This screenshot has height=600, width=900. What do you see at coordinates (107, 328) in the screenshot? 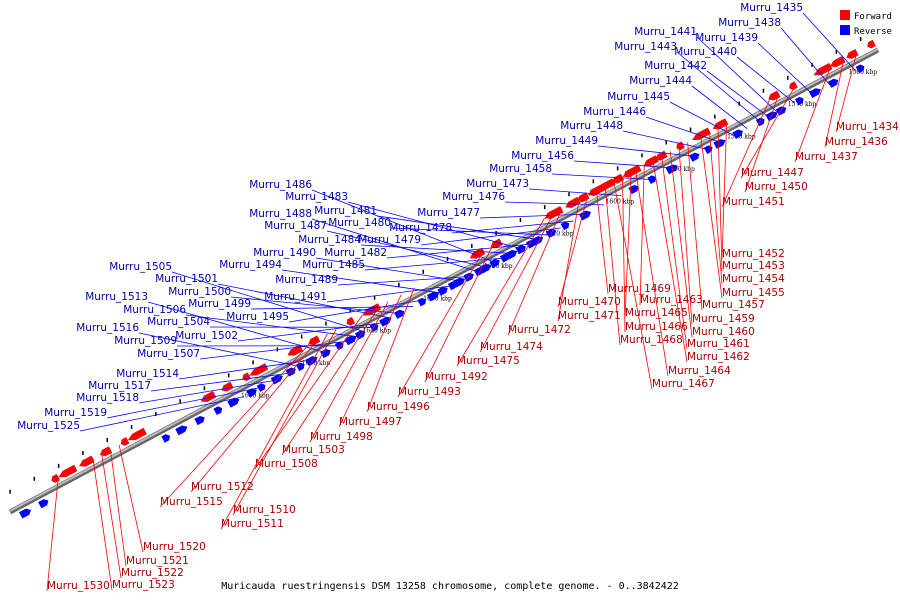
I see `reverse-gene-label: Murru_1516` at bounding box center [107, 328].